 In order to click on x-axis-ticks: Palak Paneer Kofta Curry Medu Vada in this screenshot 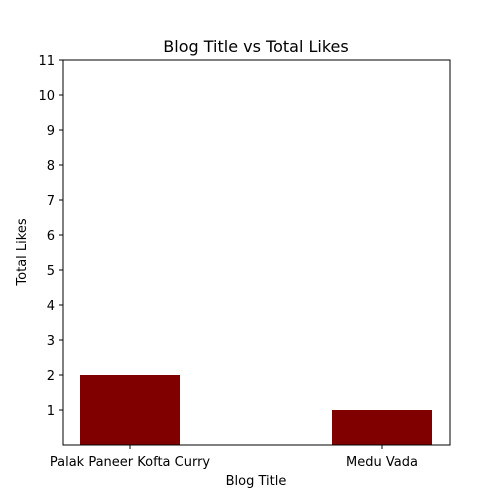, I will do `click(234, 457)`.